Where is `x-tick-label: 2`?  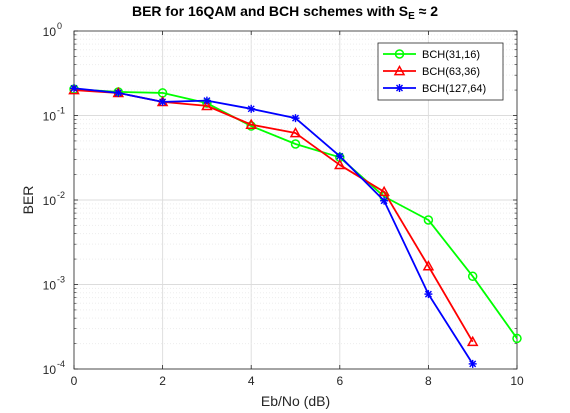 x-tick-label: 2 is located at coordinates (162, 381).